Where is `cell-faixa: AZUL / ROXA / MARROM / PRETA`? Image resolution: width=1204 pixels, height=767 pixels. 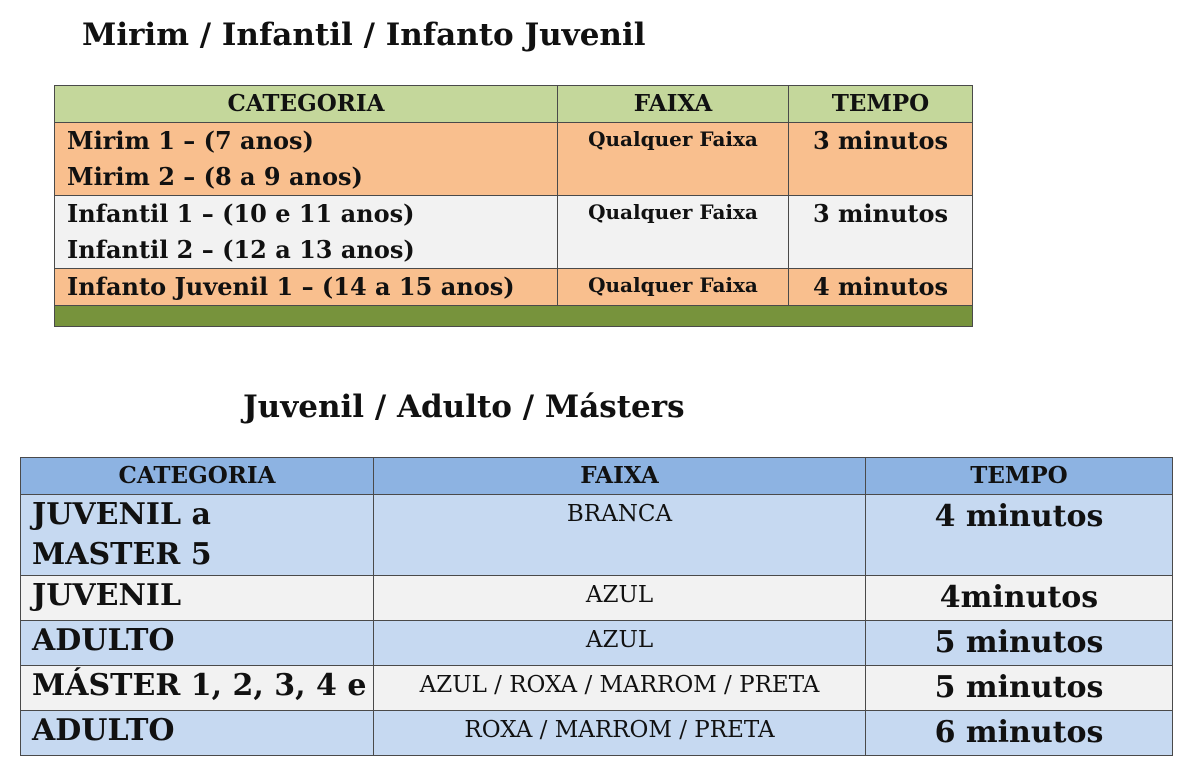
cell-faixa: AZUL / ROXA / MARROM / PRETA is located at coordinates (619, 688).